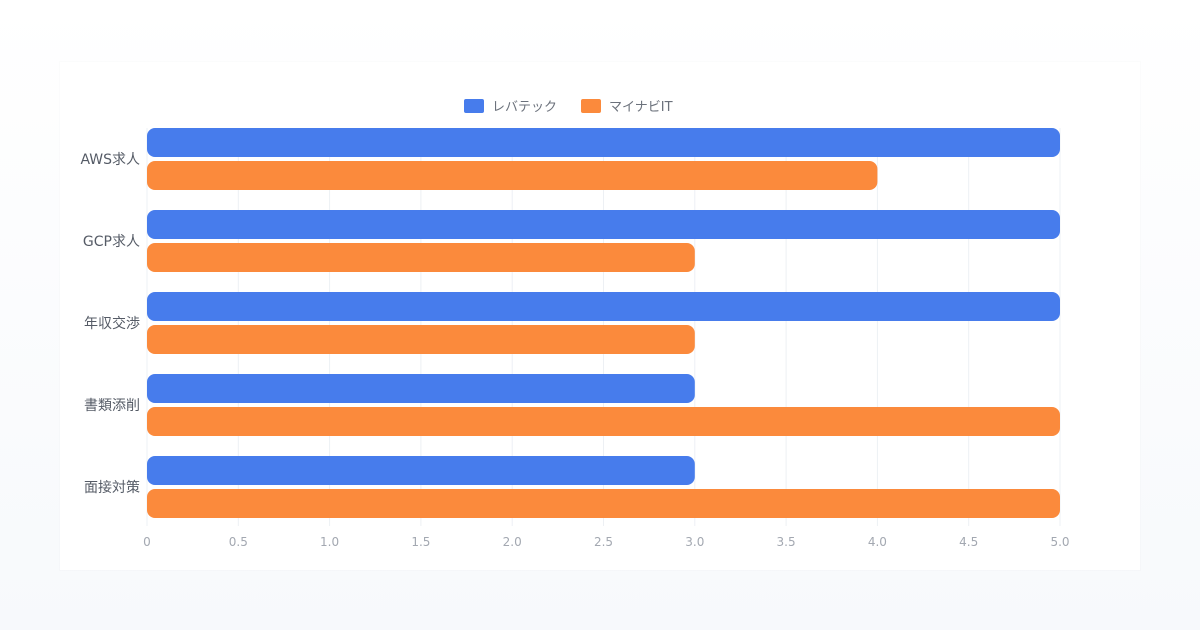 The height and width of the screenshot is (630, 1200). What do you see at coordinates (110, 160) in the screenshot?
I see `y-axis-category-label: AWS求人` at bounding box center [110, 160].